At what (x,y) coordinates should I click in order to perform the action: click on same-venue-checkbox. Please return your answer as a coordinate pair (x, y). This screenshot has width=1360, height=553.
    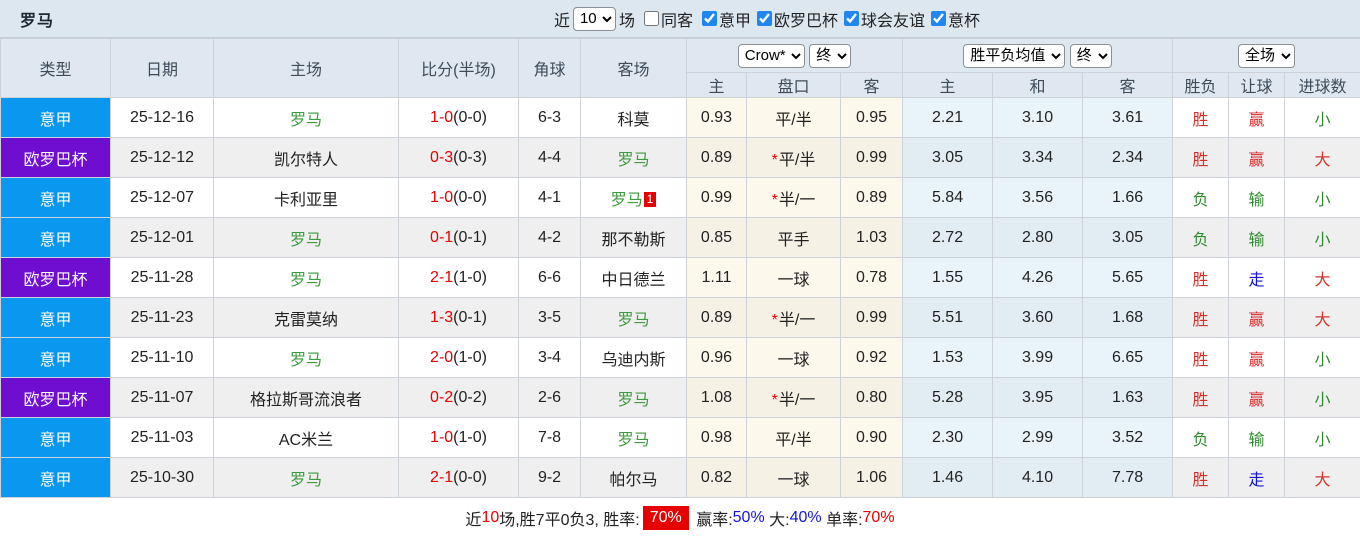
    Looking at the image, I should click on (651, 18).